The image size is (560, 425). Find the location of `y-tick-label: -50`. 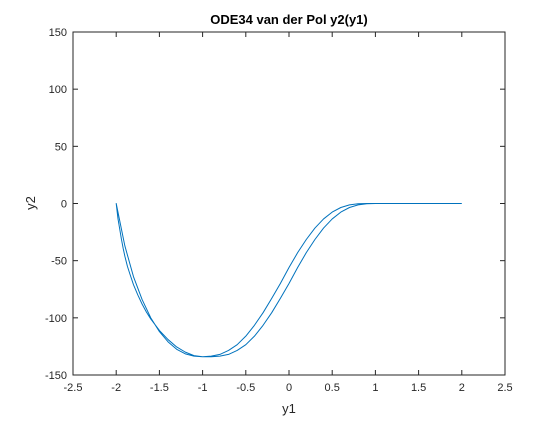

y-tick-label: -50 is located at coordinates (59, 262).